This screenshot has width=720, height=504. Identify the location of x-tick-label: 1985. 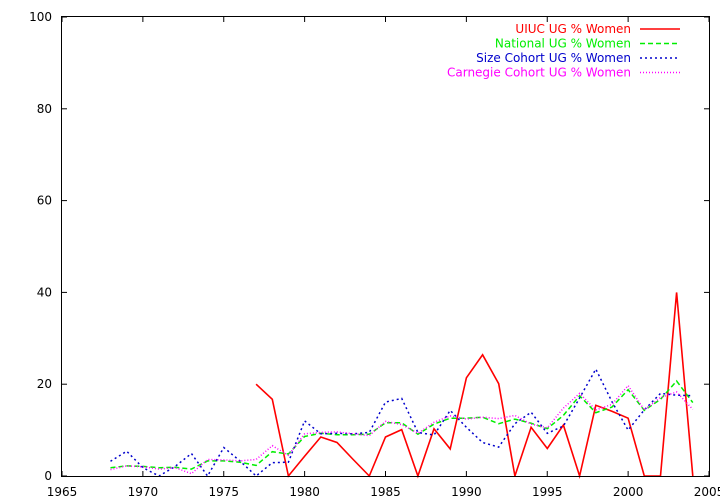
(385, 492).